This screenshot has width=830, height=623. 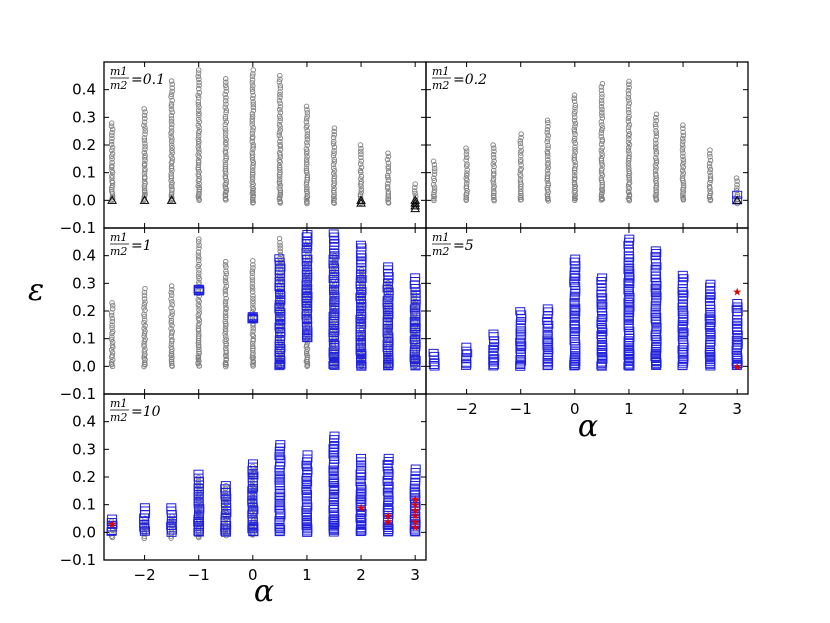 What do you see at coordinates (467, 409) in the screenshot?
I see `x-tick-label: −2` at bounding box center [467, 409].